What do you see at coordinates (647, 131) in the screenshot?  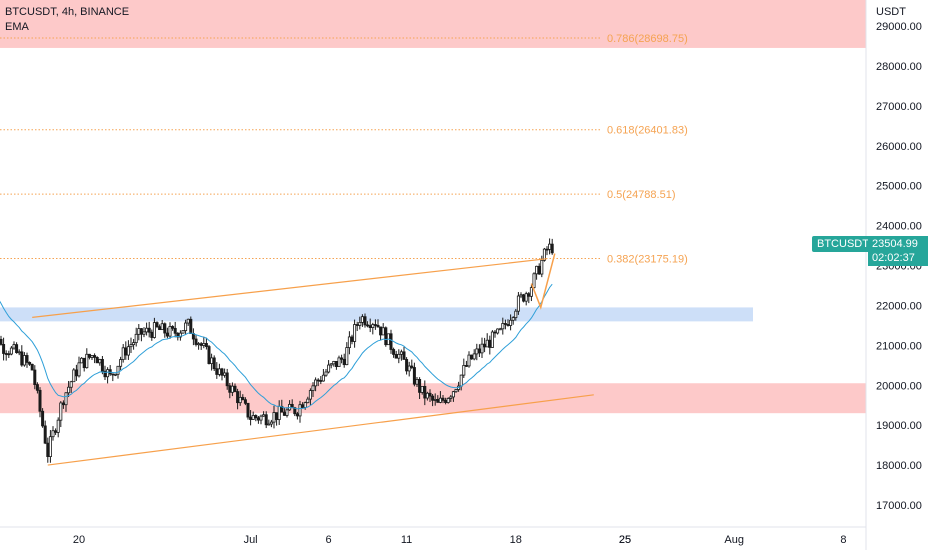 I see `fib-level-label: 0.618(26401.83)` at bounding box center [647, 131].